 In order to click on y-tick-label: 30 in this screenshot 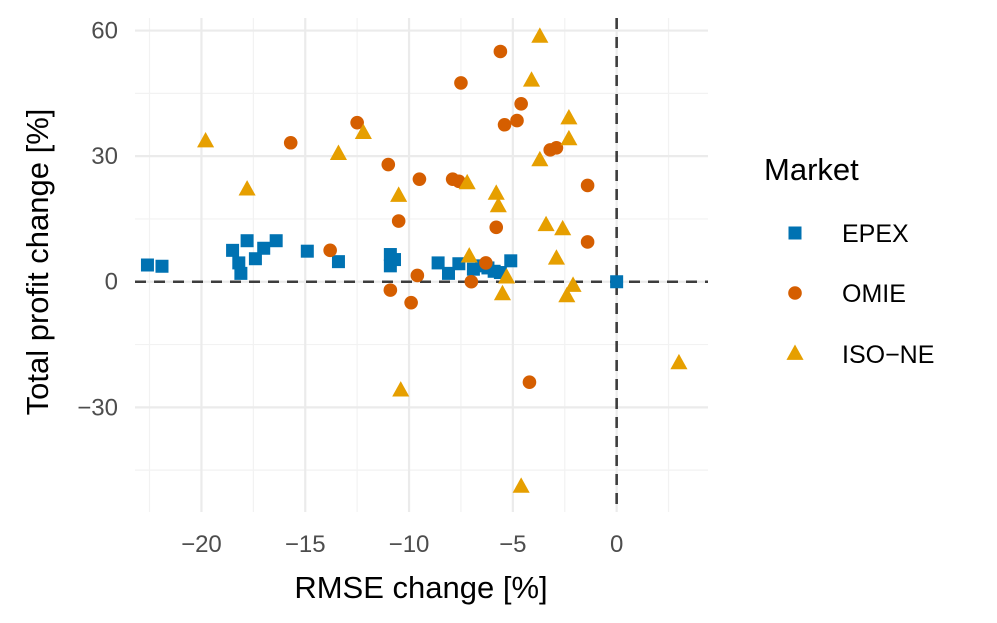, I will do `click(104, 156)`.